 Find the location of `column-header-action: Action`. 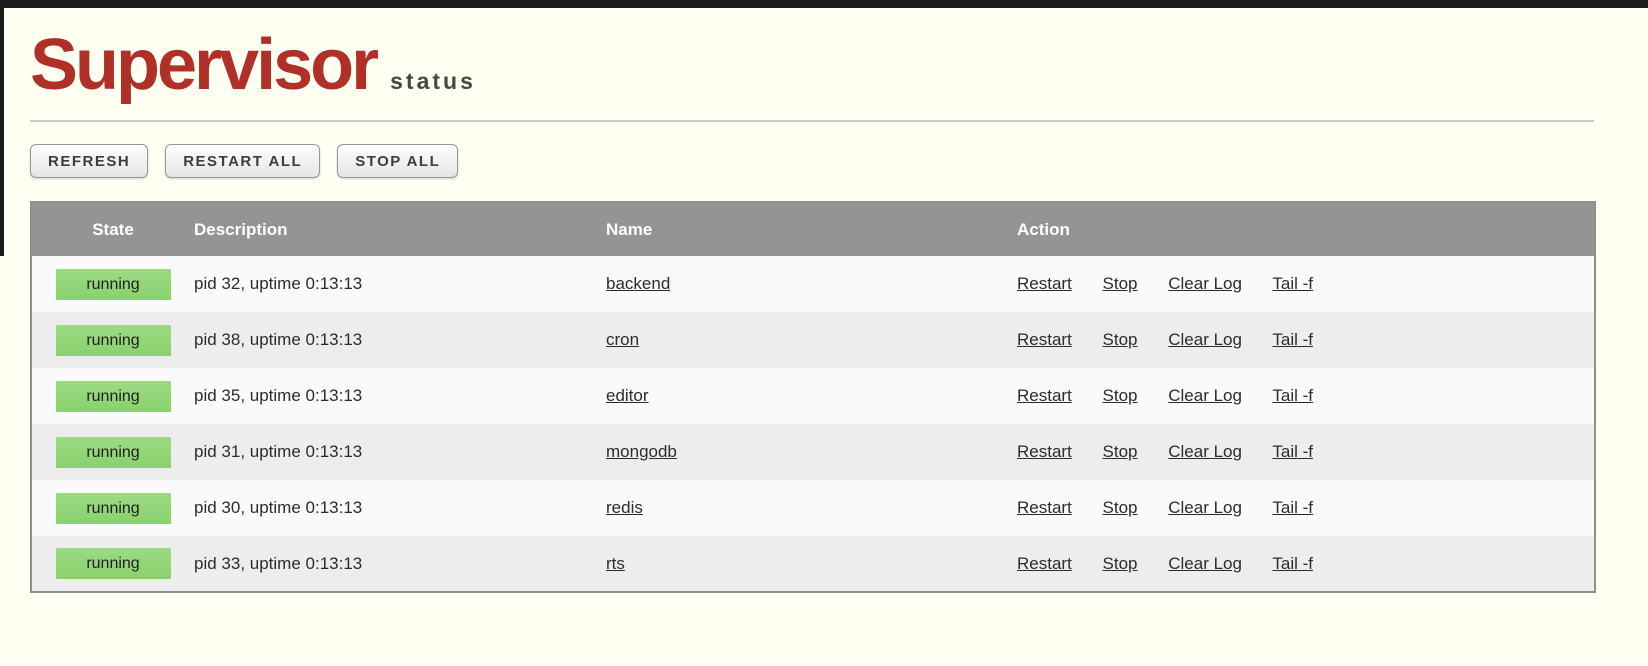

column-header-action: Action is located at coordinates (1043, 229).